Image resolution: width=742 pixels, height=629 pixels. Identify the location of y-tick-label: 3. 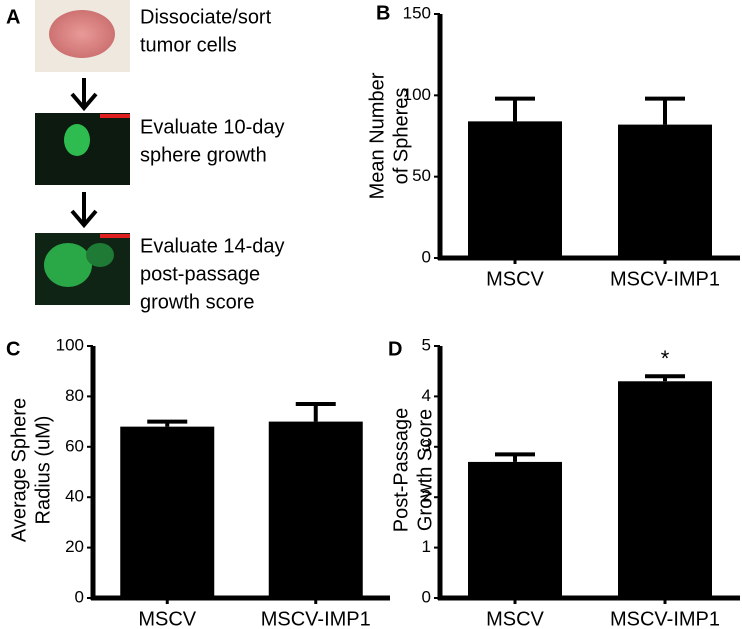
(426, 445).